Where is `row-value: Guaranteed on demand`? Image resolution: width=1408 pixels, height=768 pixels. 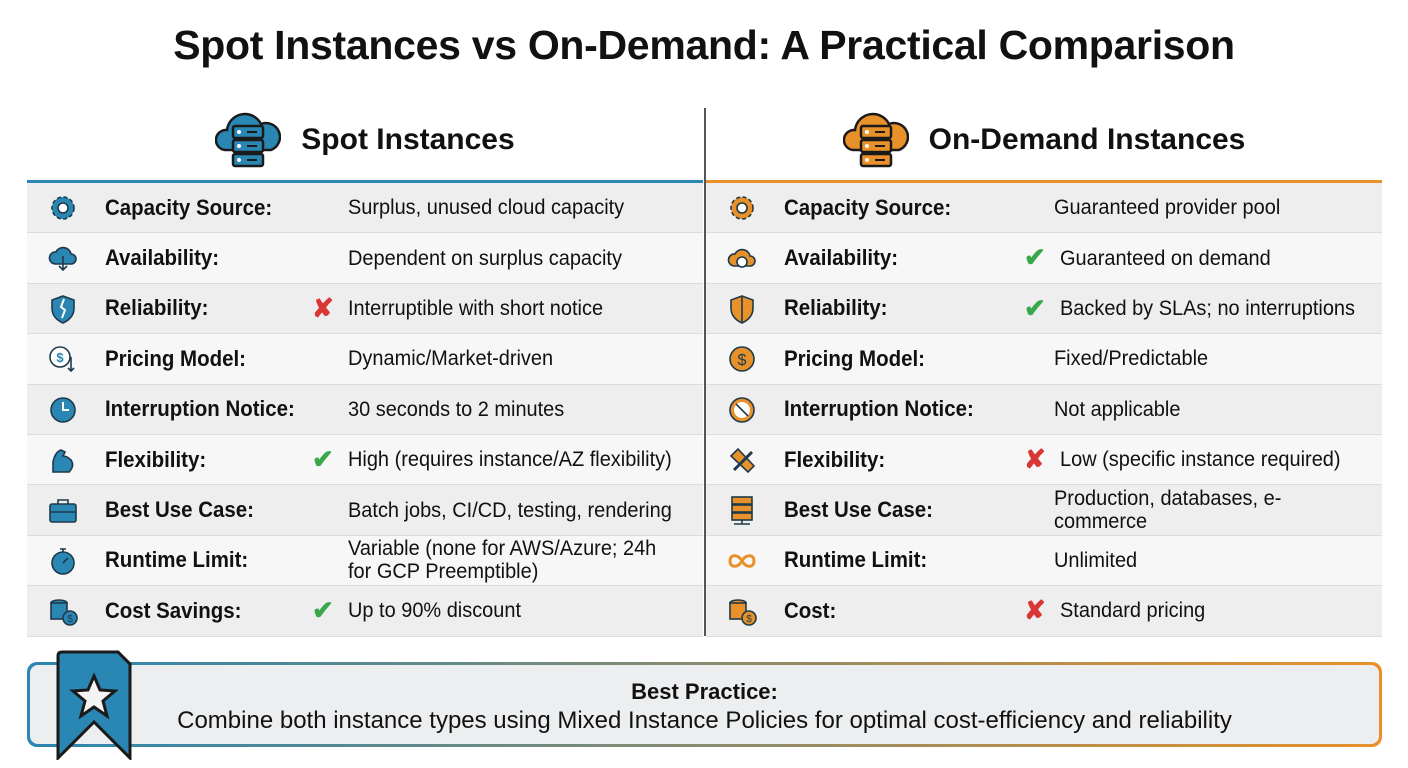 row-value: Guaranteed on demand is located at coordinates (1165, 258).